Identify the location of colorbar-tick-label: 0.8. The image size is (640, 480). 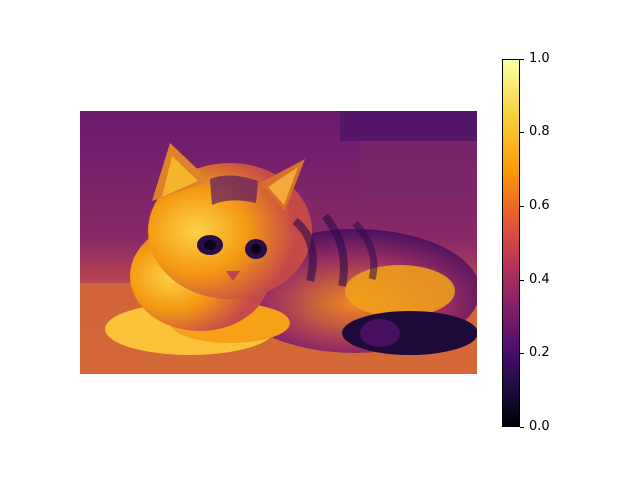
(539, 131).